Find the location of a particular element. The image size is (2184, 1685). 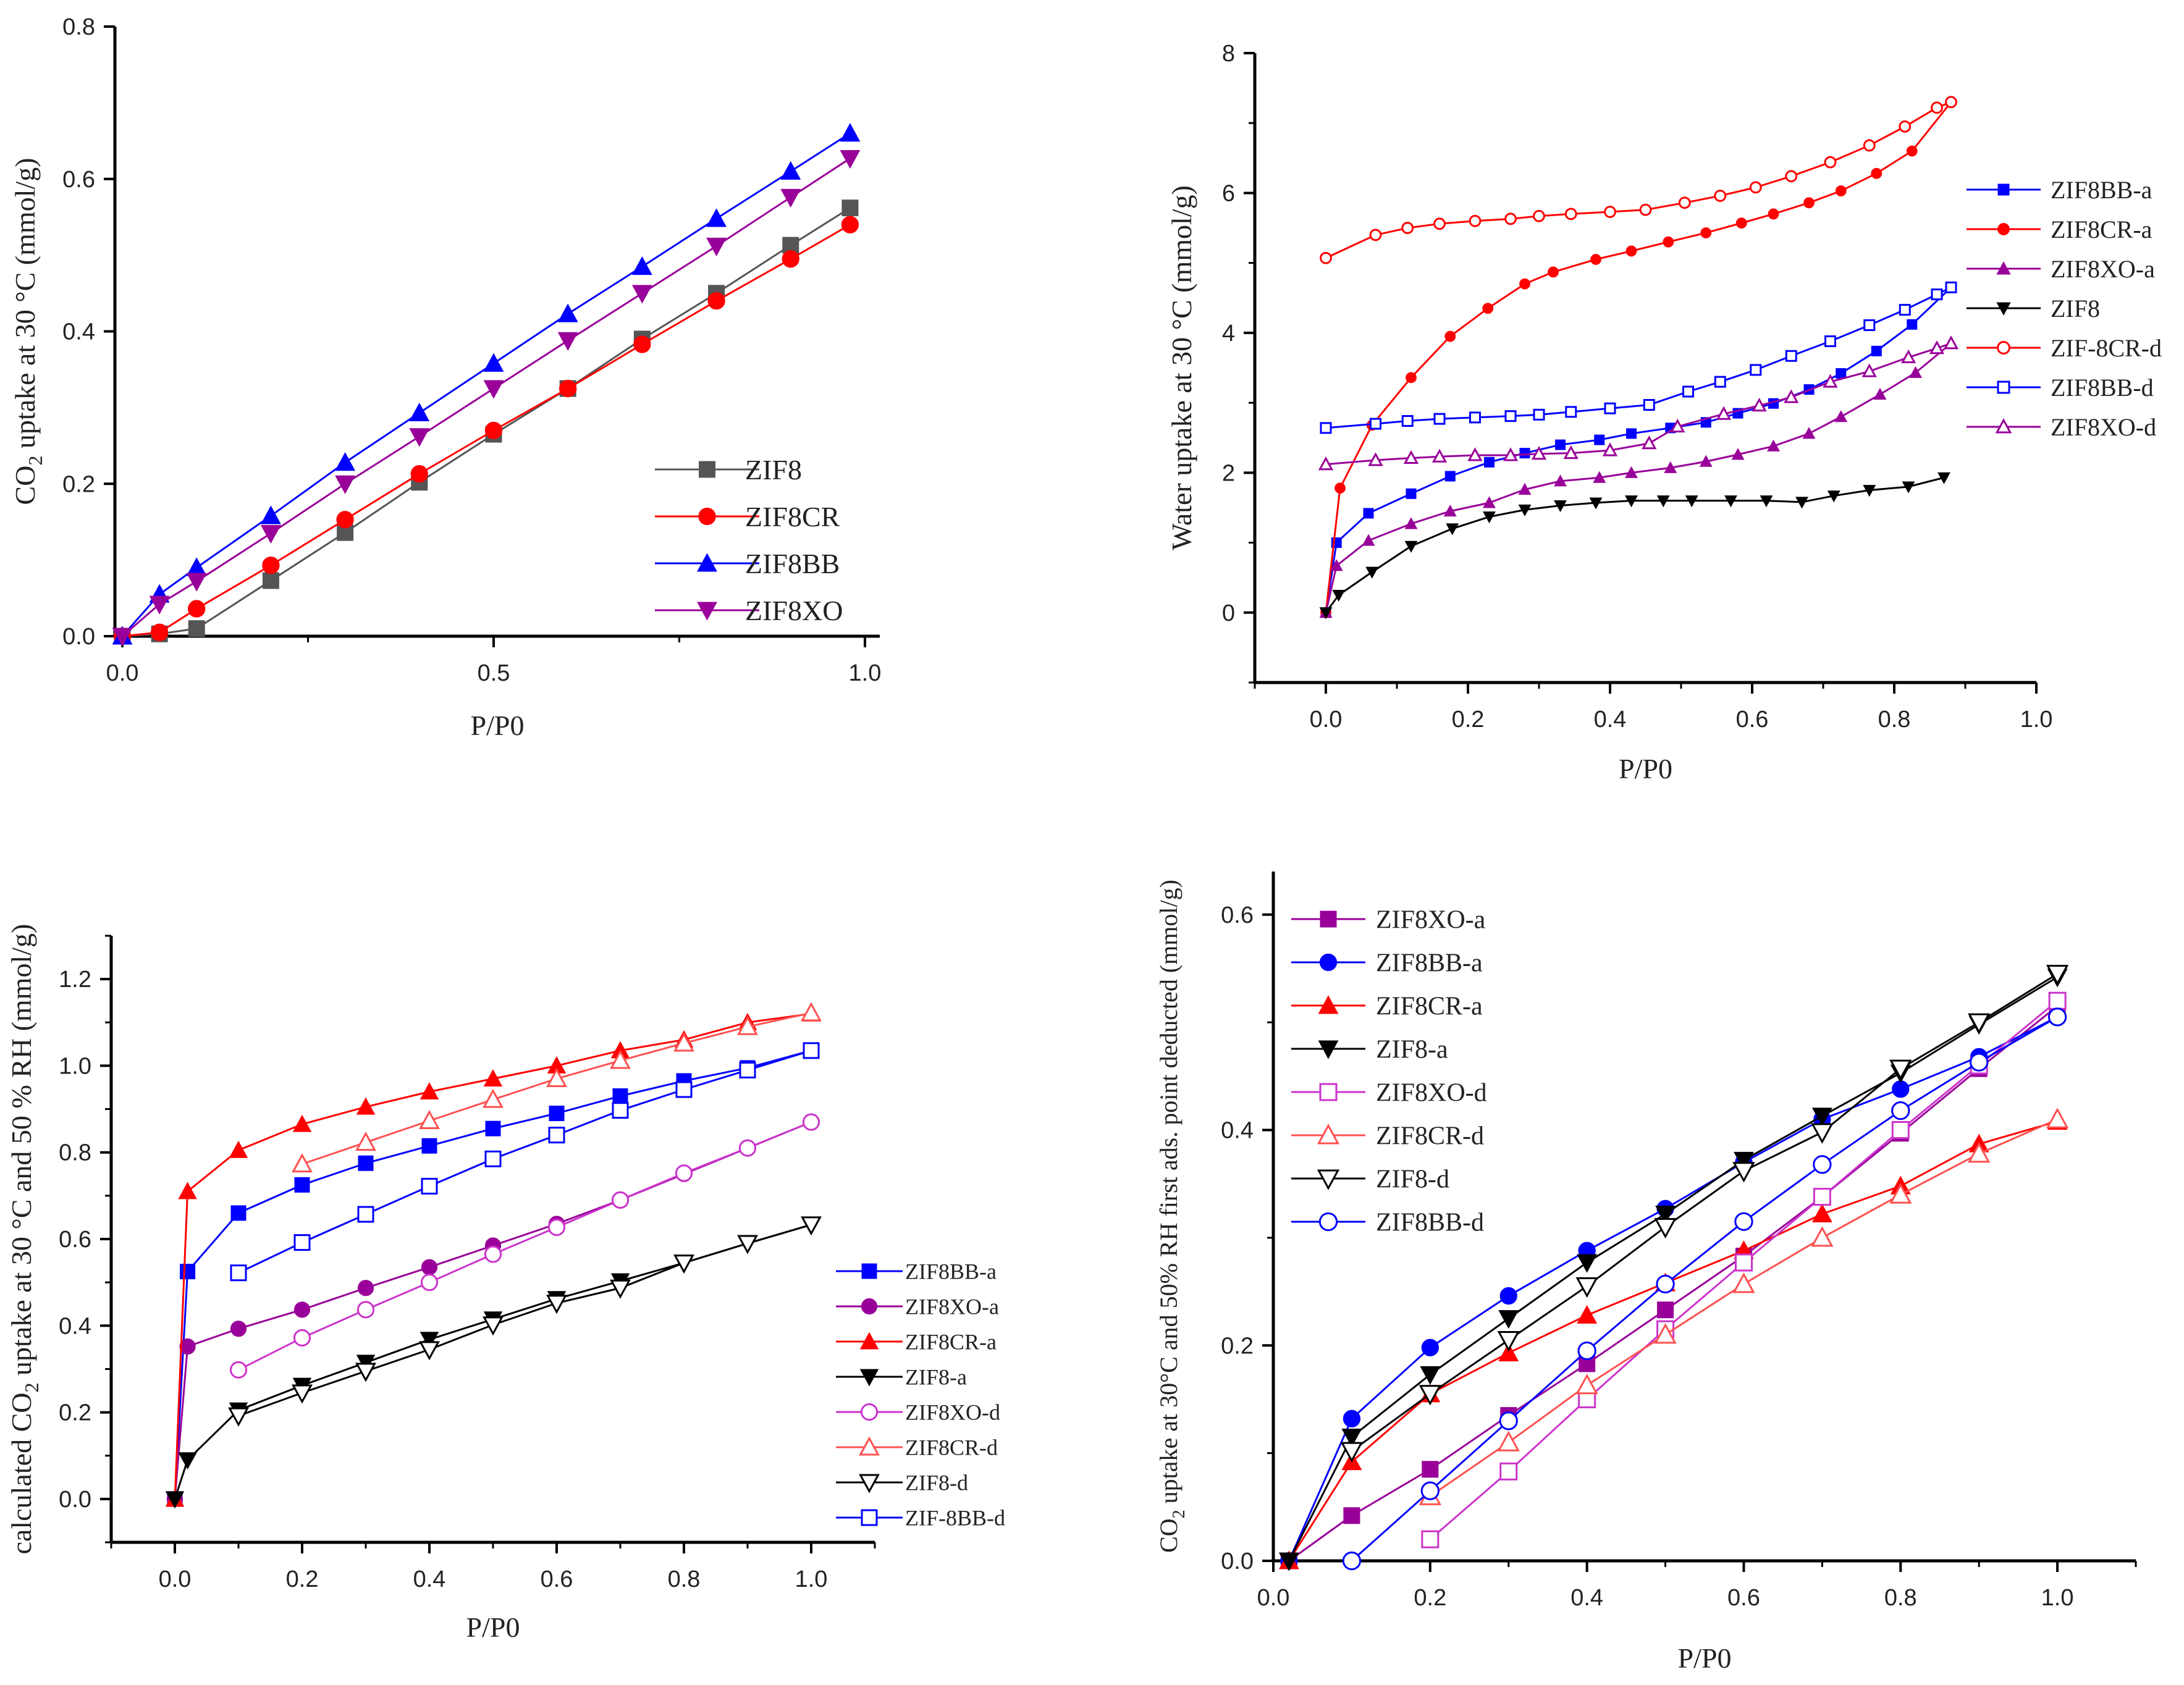

series-ZIF8XO is located at coordinates (486, 398).